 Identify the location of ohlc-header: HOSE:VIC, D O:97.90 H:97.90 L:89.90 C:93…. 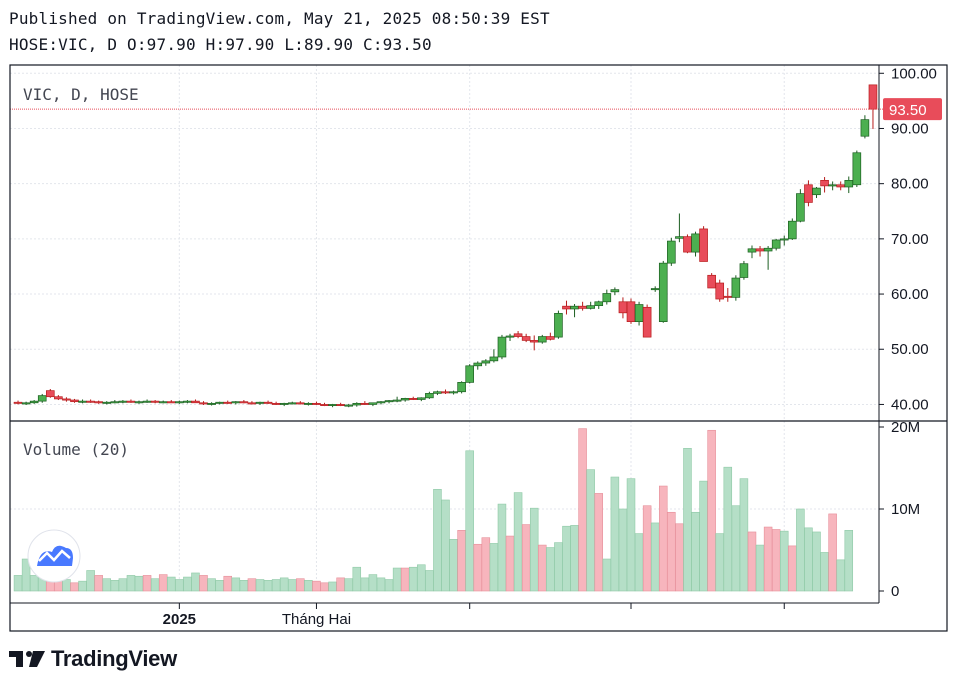
(220, 44).